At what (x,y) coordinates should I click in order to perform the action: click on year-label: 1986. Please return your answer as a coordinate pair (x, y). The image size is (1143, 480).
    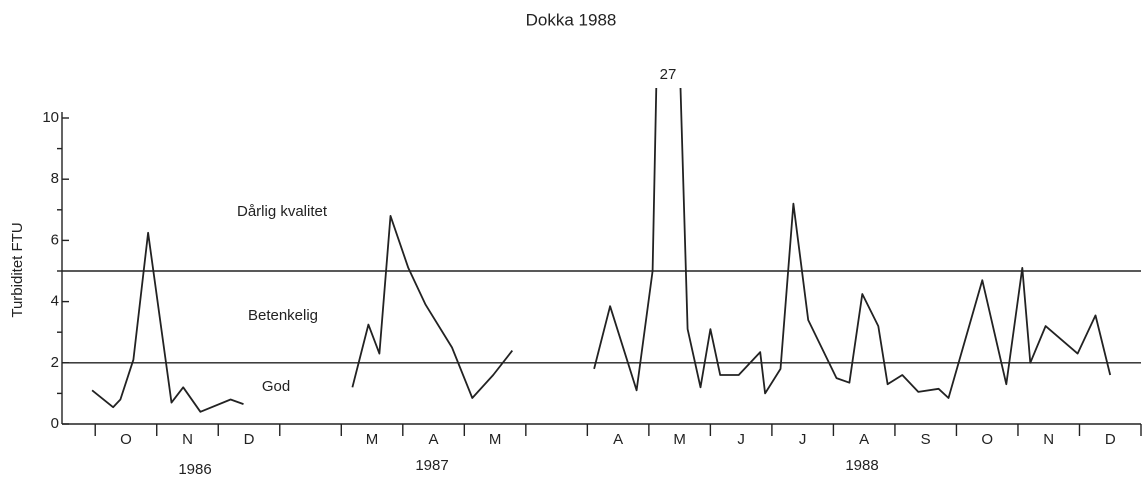
    Looking at the image, I should click on (194, 469).